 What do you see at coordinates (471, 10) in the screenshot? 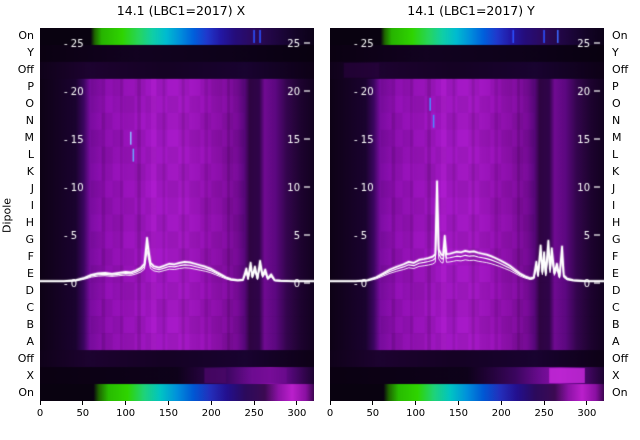
I see `panel-y-title: 14.1 (LBC1=2017) Y` at bounding box center [471, 10].